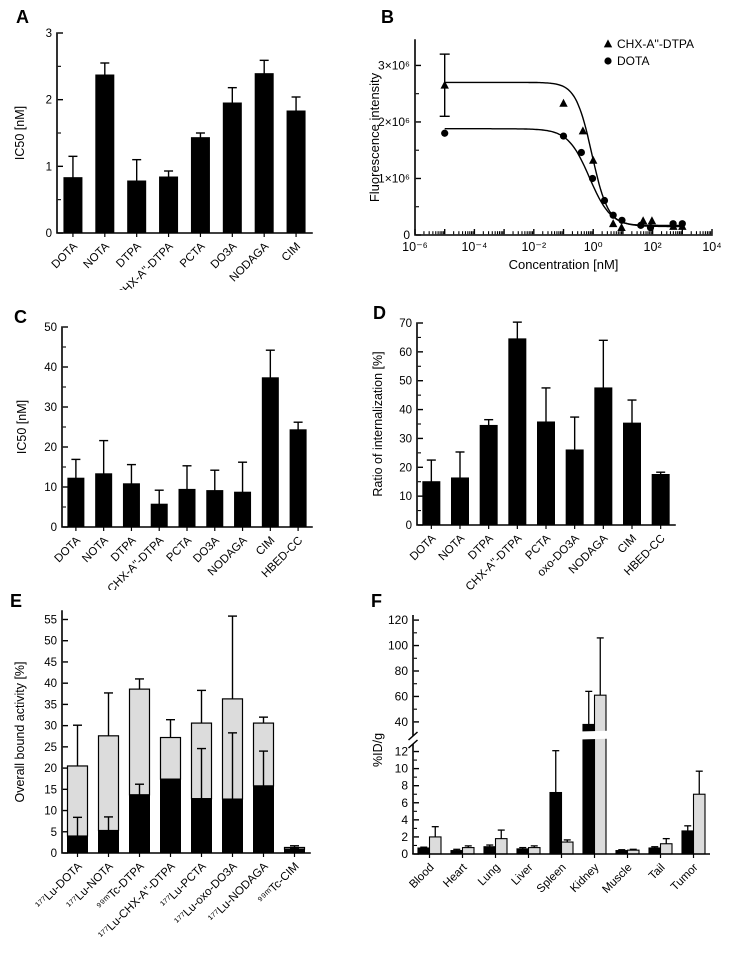 The image size is (730, 956). Describe the element at coordinates (50, 748) in the screenshot. I see `svg-text: 25` at that location.